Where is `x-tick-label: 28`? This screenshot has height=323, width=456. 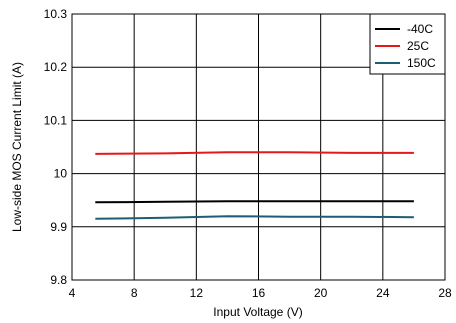 x-tick-label: 28 is located at coordinates (445, 293).